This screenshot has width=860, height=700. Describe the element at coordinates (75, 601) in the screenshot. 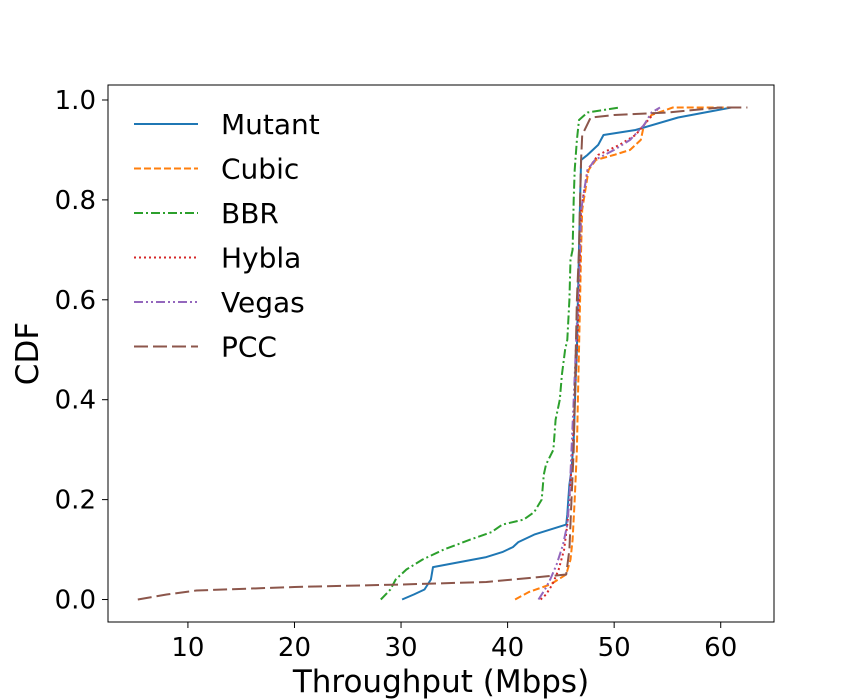

I see `y-tick-label: 0.0` at that location.